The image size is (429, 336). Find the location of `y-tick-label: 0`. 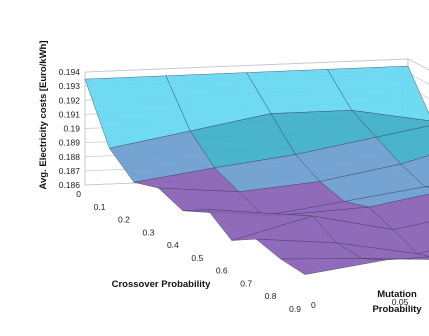

y-tick-label: 0 is located at coordinates (313, 305).